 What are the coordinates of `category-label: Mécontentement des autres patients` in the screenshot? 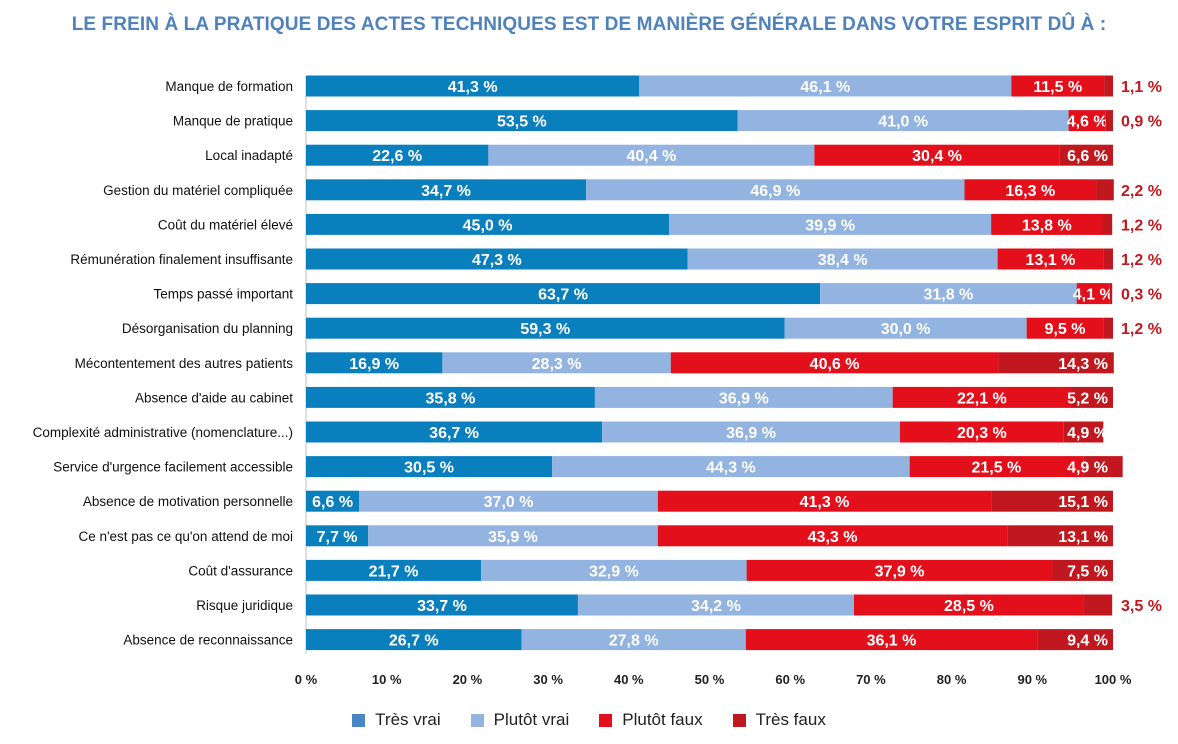 It's located at (184, 363).